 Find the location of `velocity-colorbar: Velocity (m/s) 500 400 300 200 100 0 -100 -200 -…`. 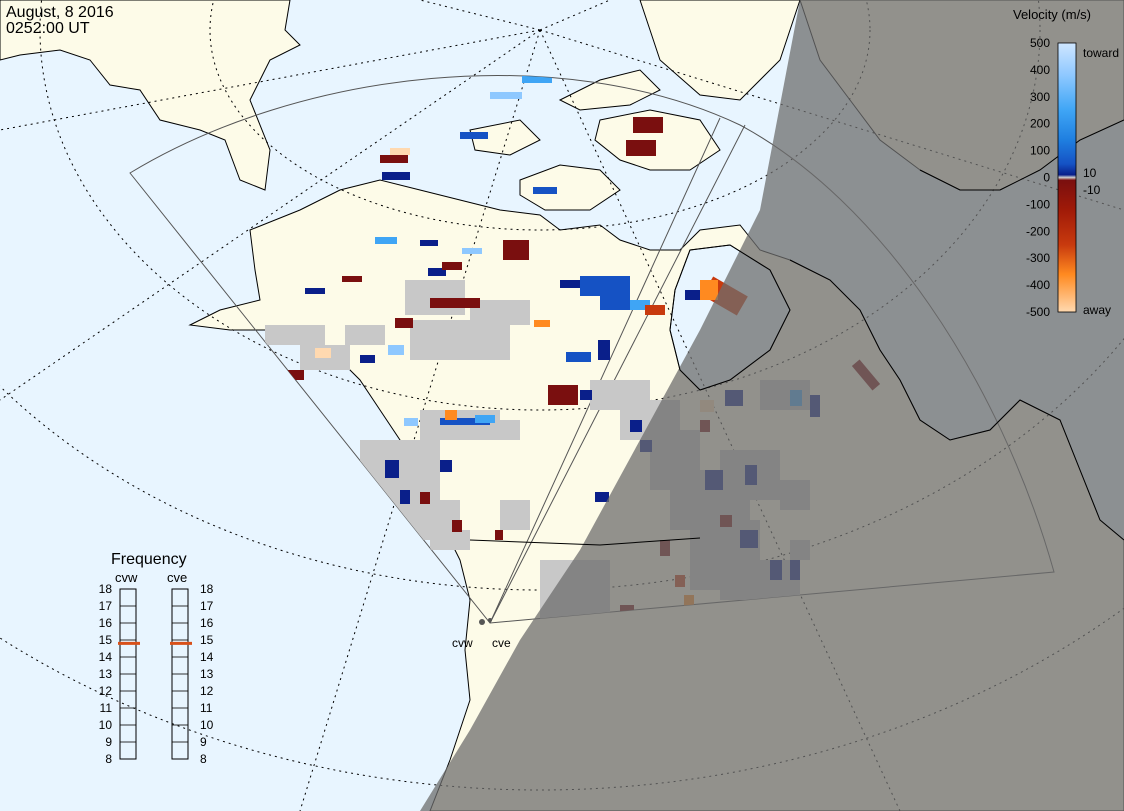

velocity-colorbar: Velocity (m/s) 500 400 300 200 100 0 -100 -200 -… is located at coordinates (1066, 163).